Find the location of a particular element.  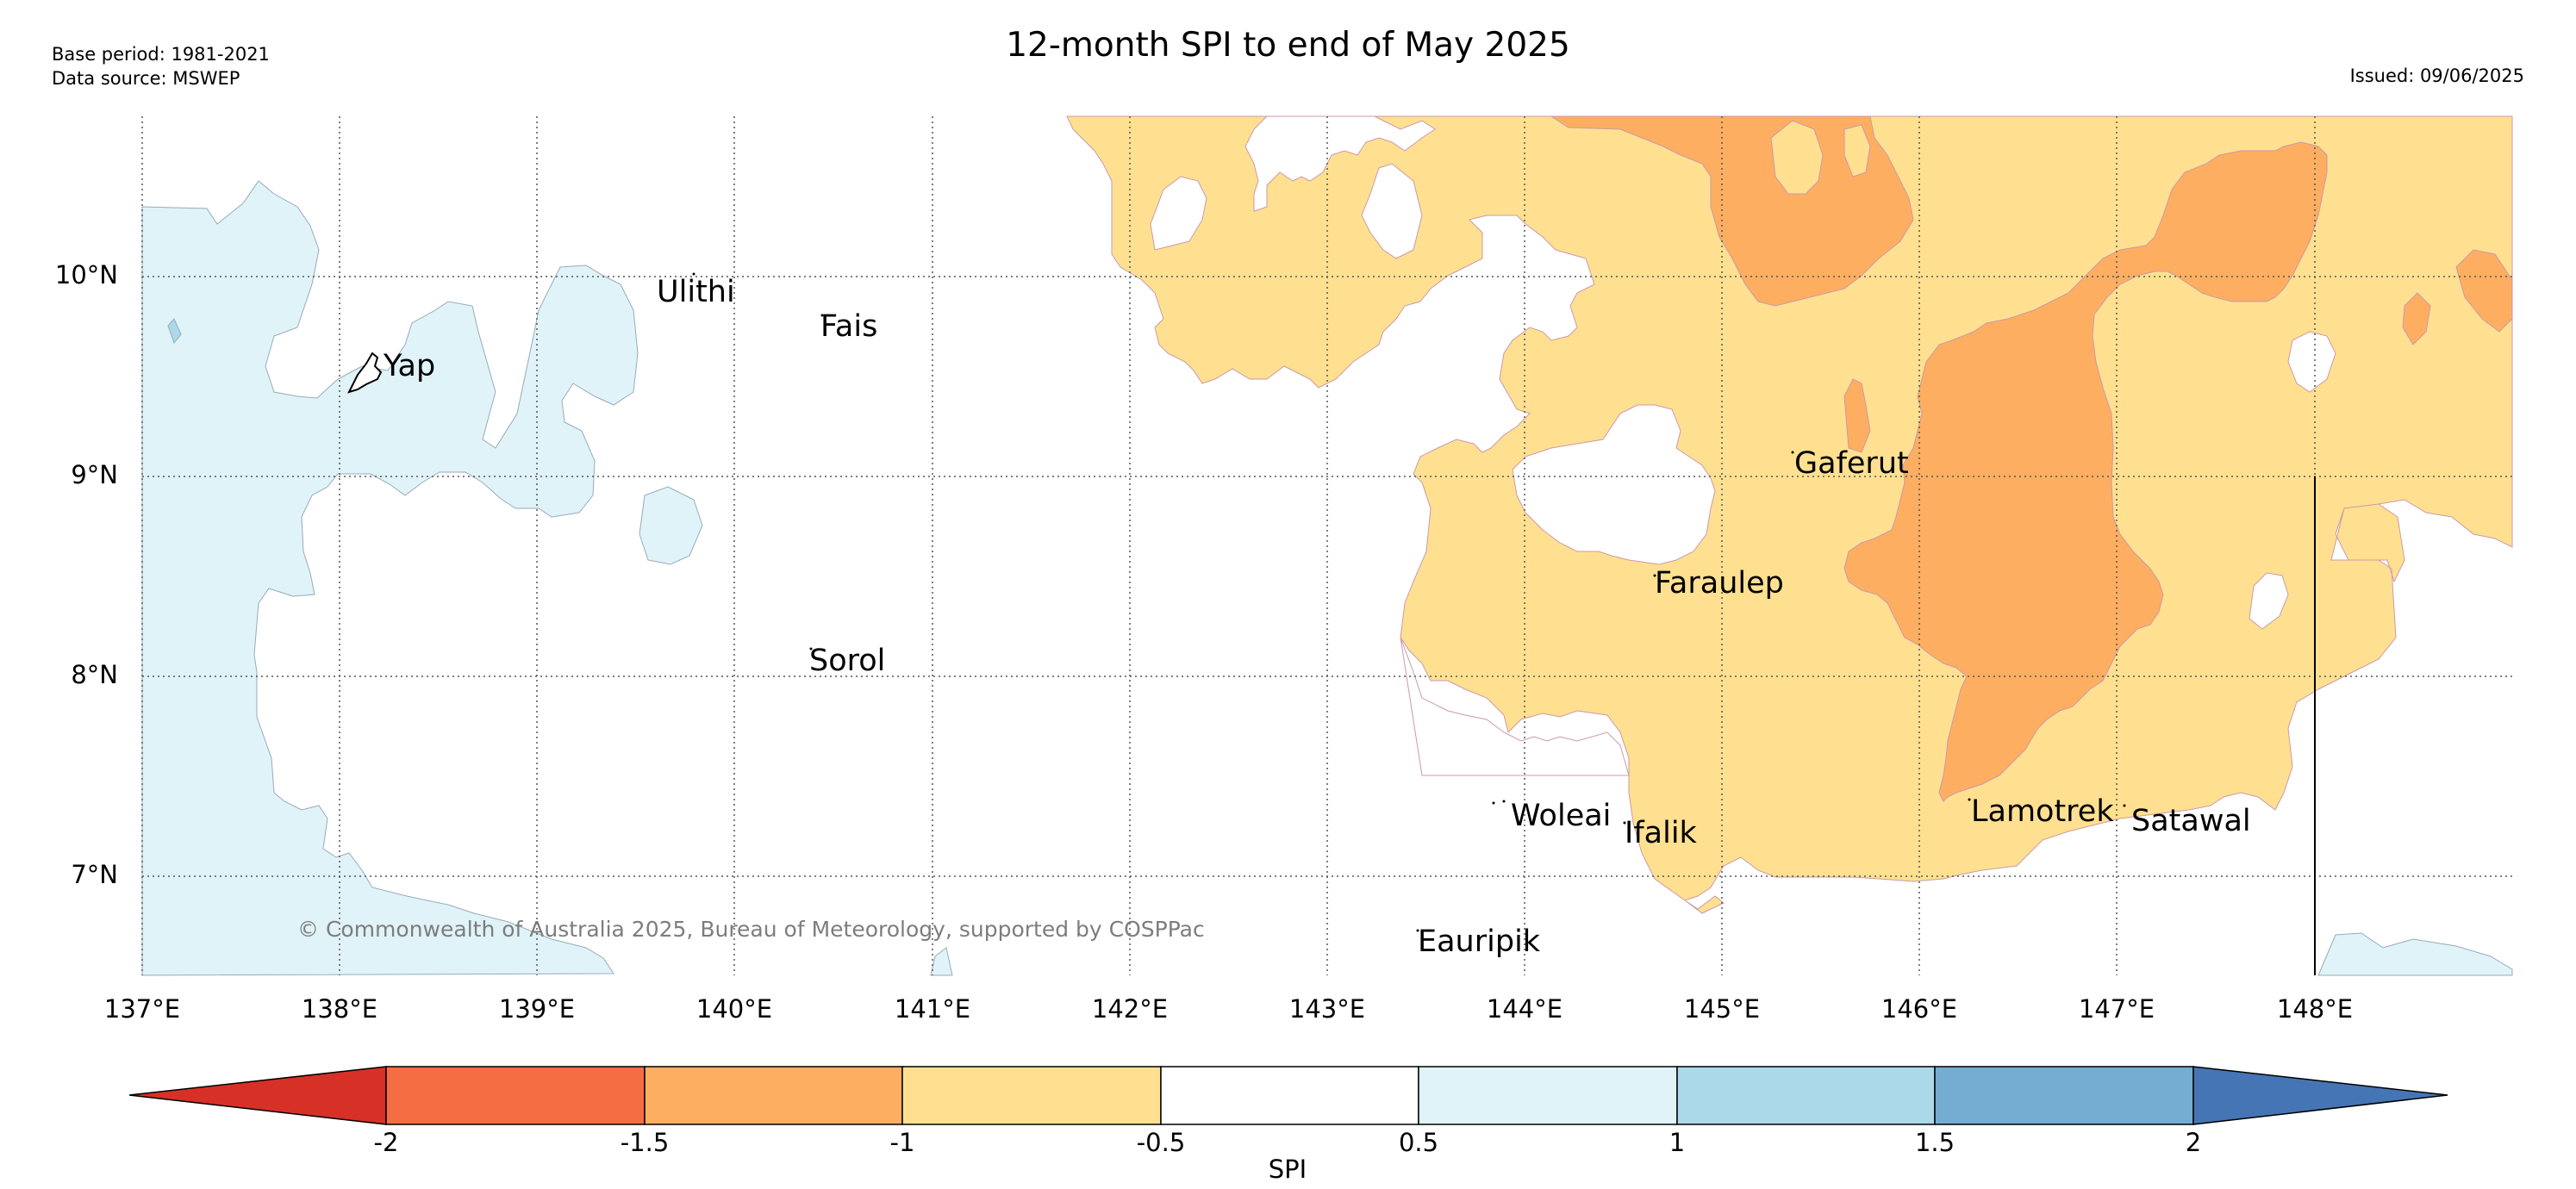

colorbar-title: SPI is located at coordinates (1287, 1169).